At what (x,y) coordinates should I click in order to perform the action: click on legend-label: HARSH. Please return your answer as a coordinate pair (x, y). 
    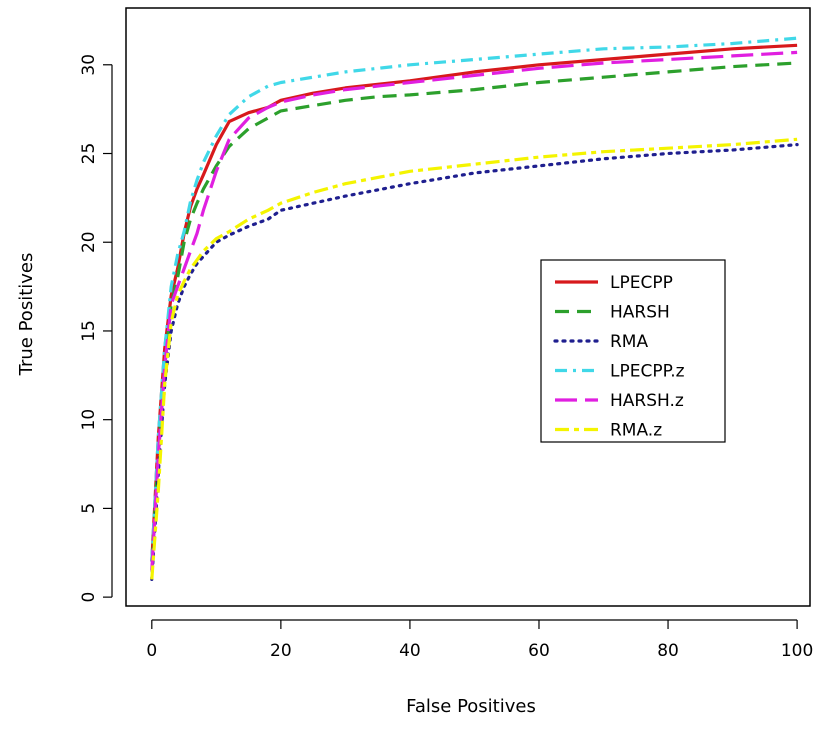
    Looking at the image, I should click on (640, 313).